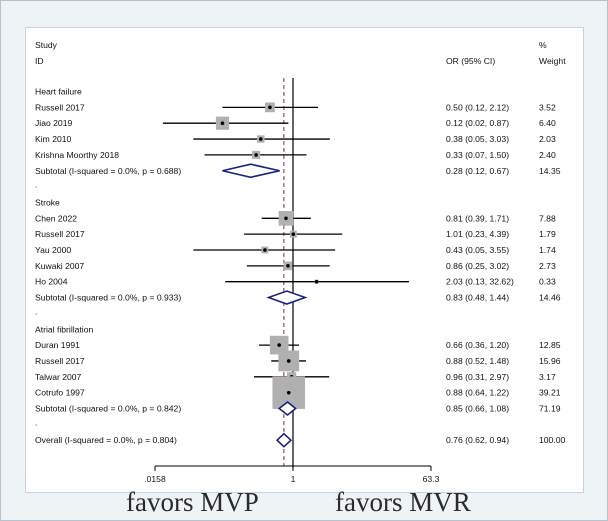  What do you see at coordinates (477, 218) in the screenshot?
I see `study-or-ci: 0.81 (0.39, 1.71)` at bounding box center [477, 218].